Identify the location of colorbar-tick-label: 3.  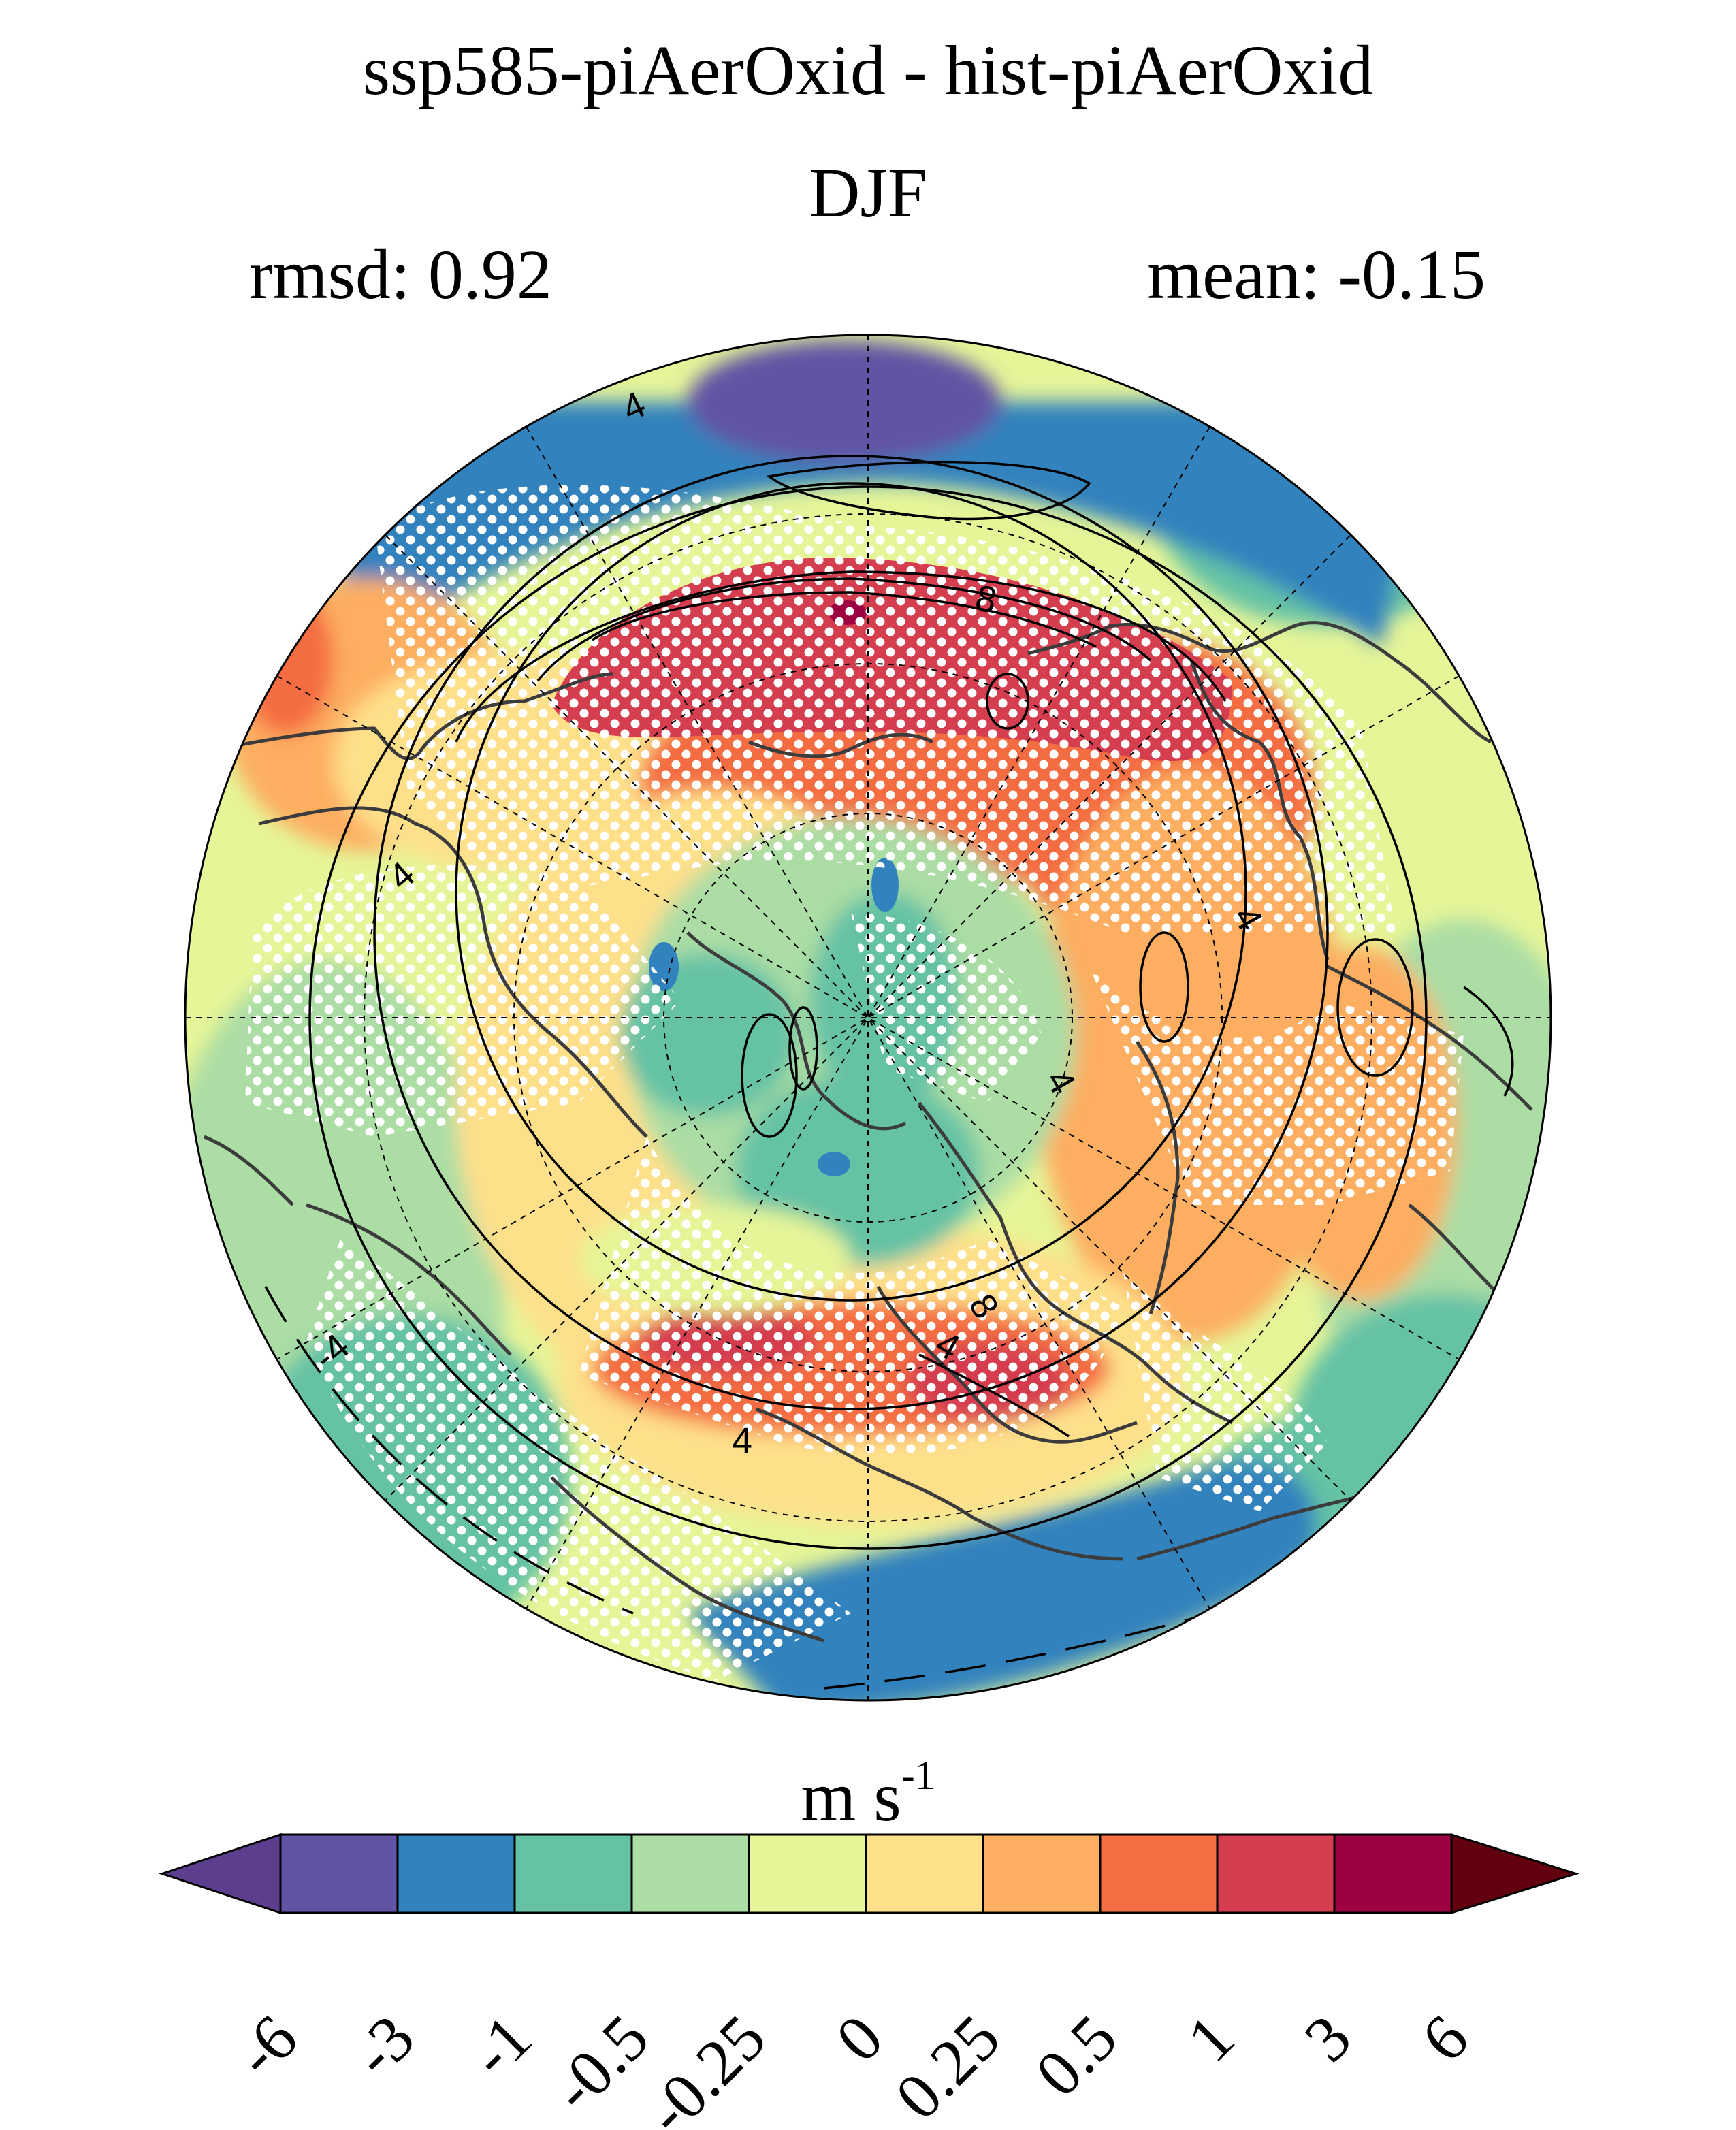
(1327, 2038).